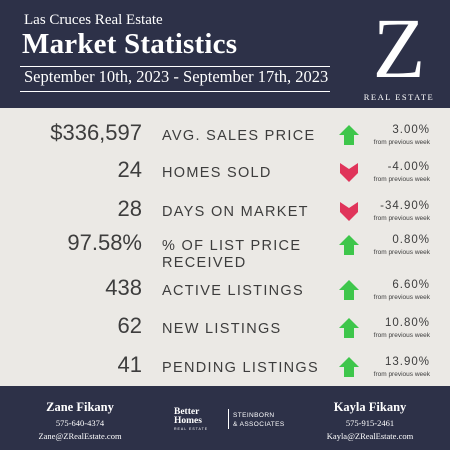  What do you see at coordinates (80, 436) in the screenshot?
I see `agent-email: Zane@ZRealEstate.com` at bounding box center [80, 436].